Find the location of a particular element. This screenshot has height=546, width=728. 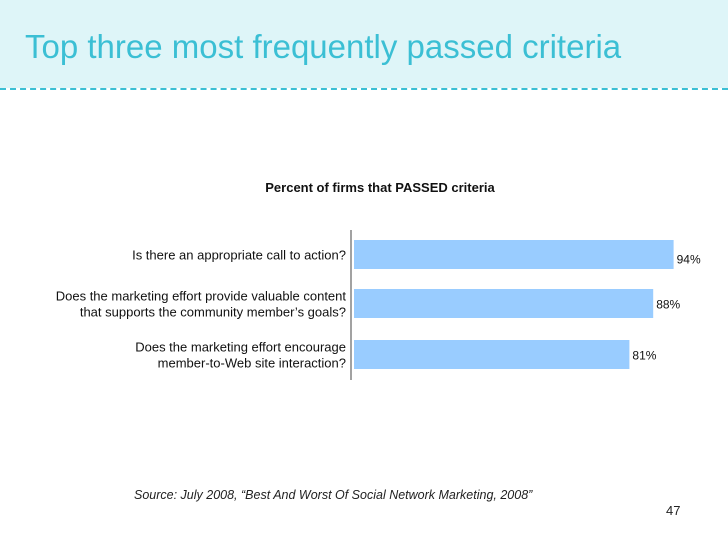

value-label-0: 94% is located at coordinates (689, 260).